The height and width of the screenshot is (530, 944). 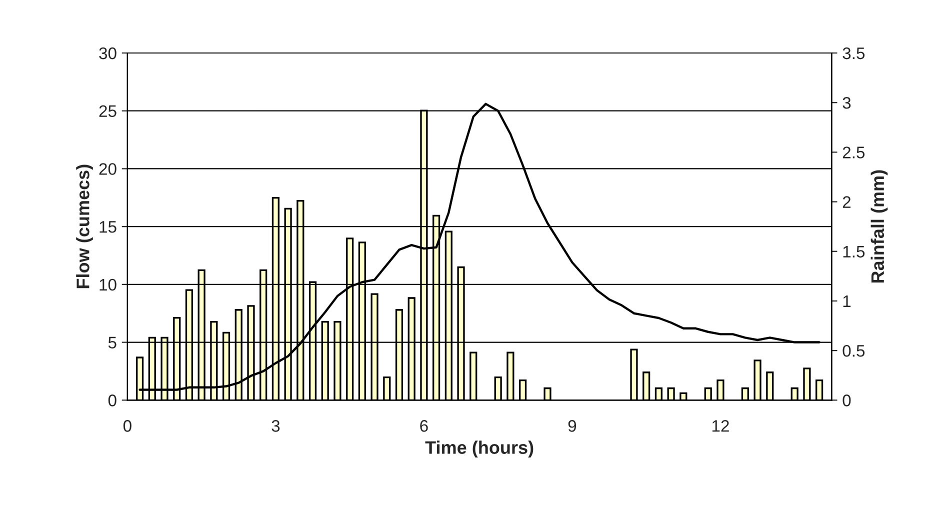 What do you see at coordinates (107, 111) in the screenshot?
I see `y-tick-label: 25` at bounding box center [107, 111].